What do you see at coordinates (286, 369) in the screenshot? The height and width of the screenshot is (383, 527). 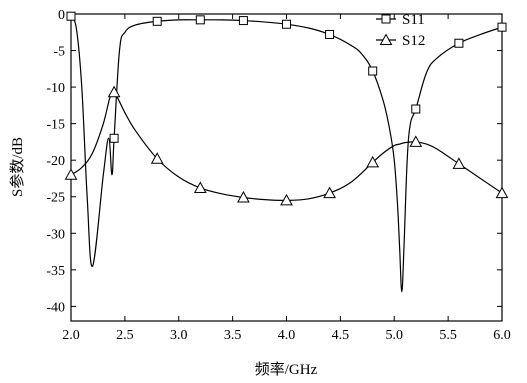 I see `x-axis-title: 频率/GHz` at bounding box center [286, 369].